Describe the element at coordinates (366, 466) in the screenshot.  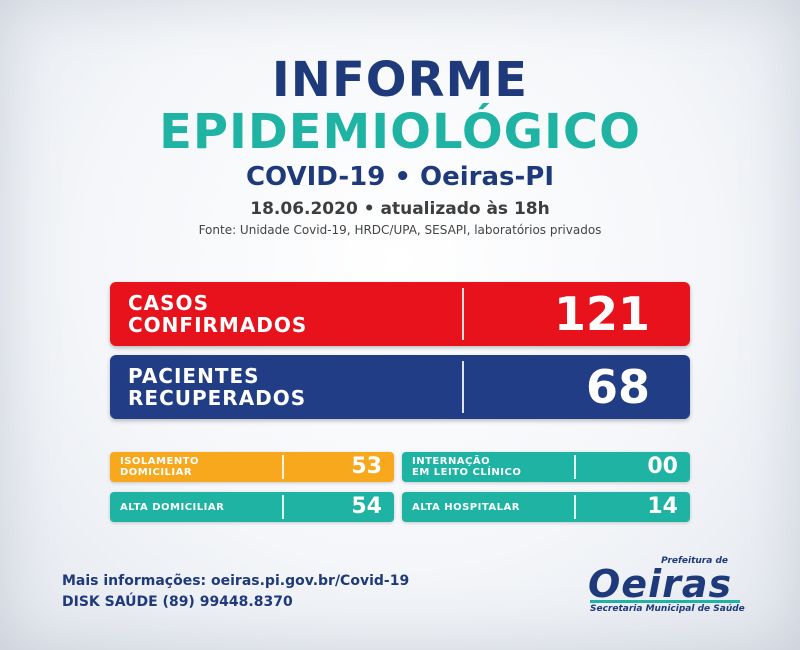
I see `home-isolation-value: 53` at that location.